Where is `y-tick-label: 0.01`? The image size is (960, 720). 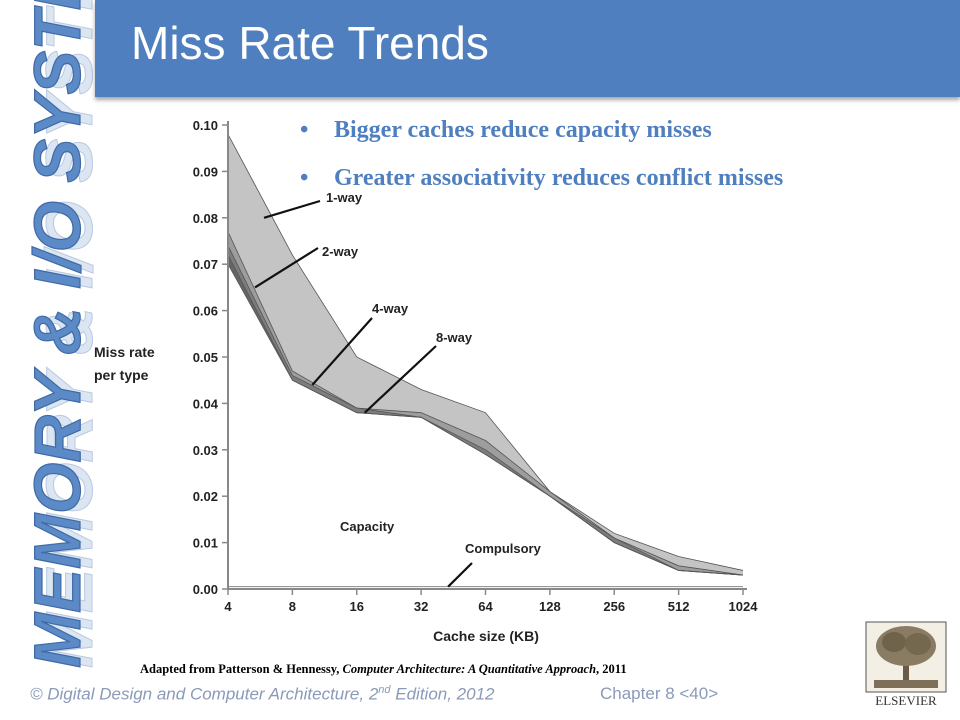 y-tick-label: 0.01 is located at coordinates (205, 543).